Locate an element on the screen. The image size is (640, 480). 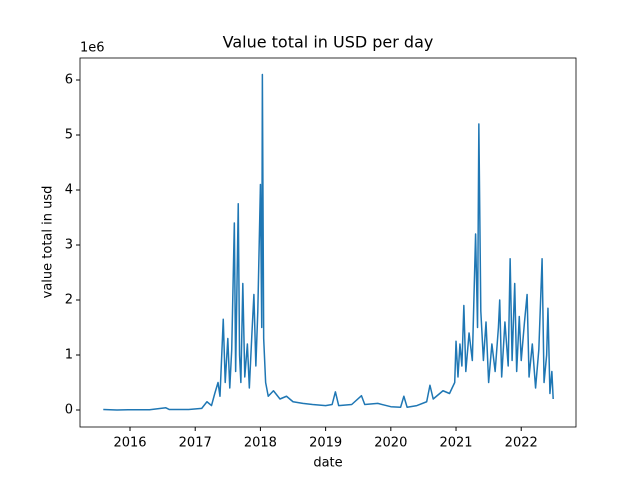
y-tick-label: 4 is located at coordinates (69, 190).